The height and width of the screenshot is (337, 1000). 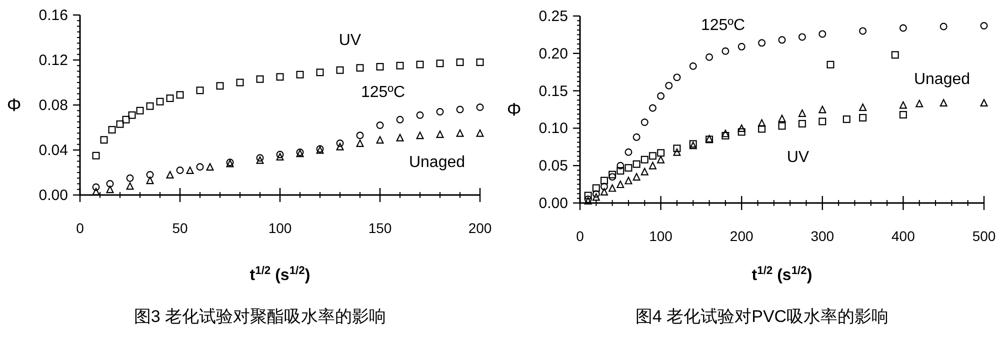 What do you see at coordinates (553, 166) in the screenshot?
I see `y-tick-label: 0.05` at bounding box center [553, 166].